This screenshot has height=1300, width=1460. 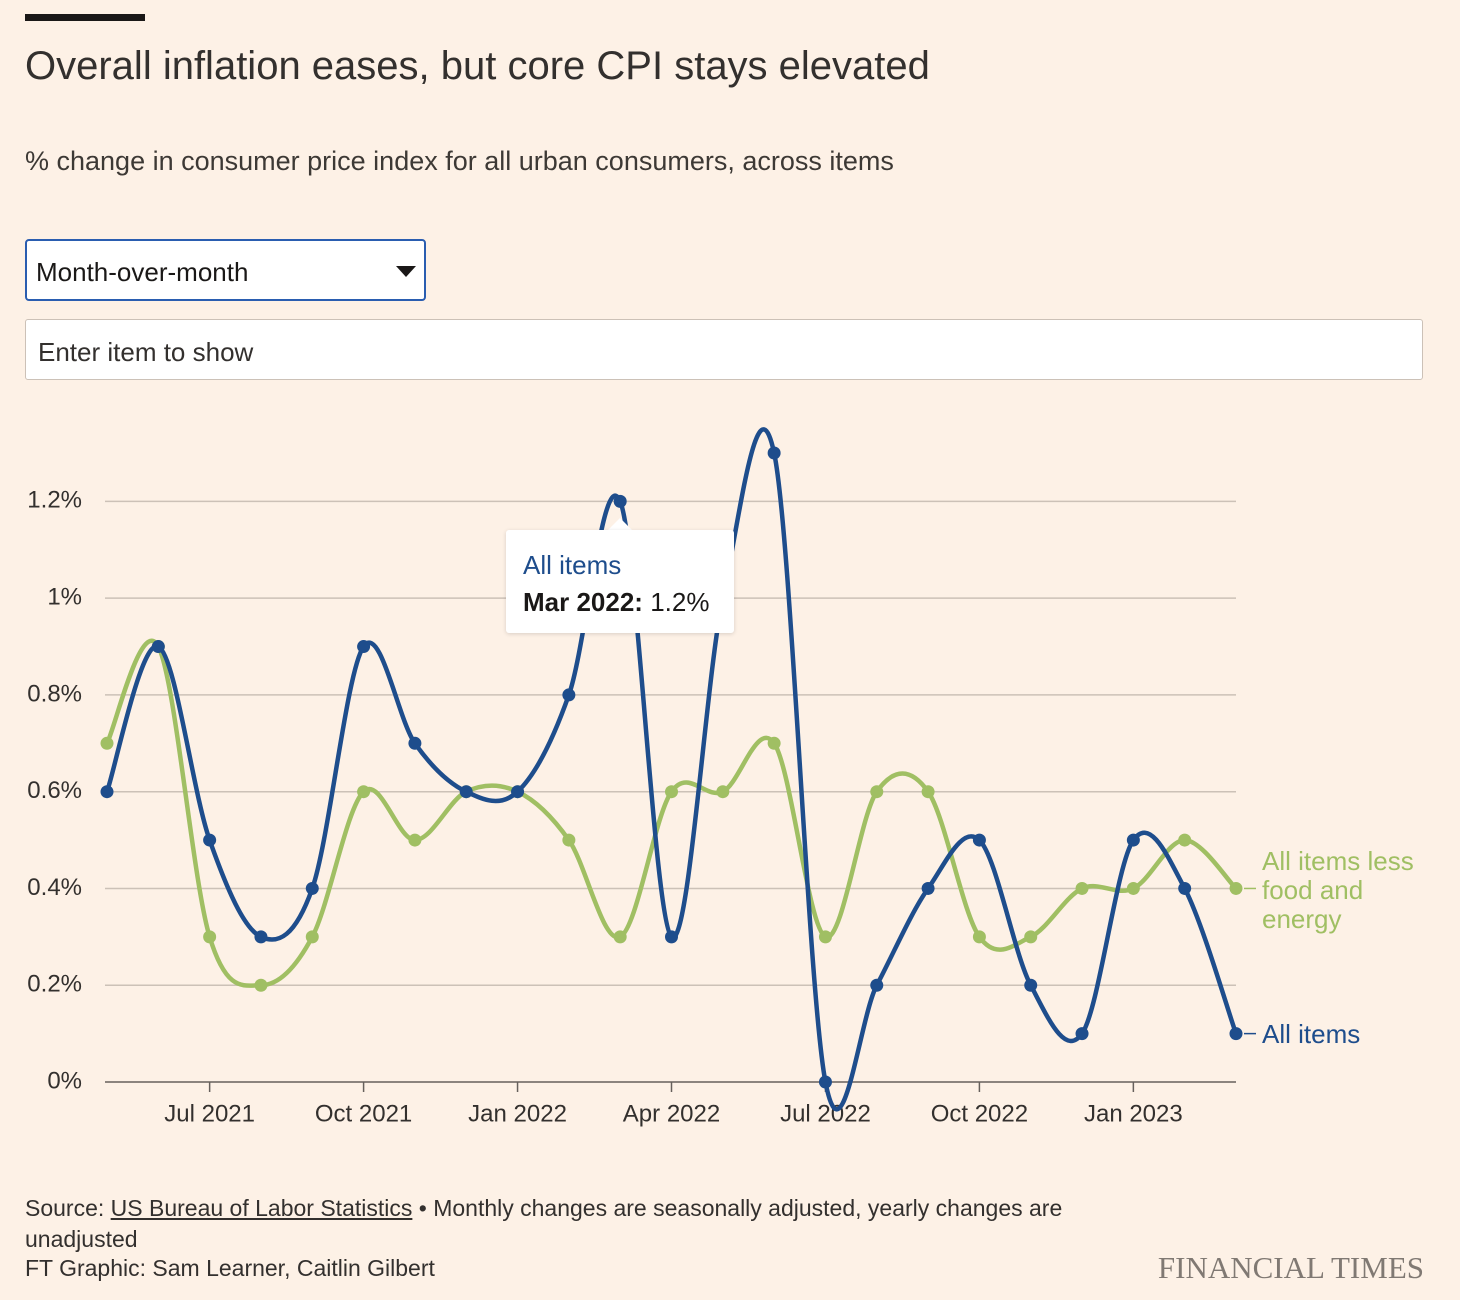 I want to click on top-bar, so click(x=85, y=17).